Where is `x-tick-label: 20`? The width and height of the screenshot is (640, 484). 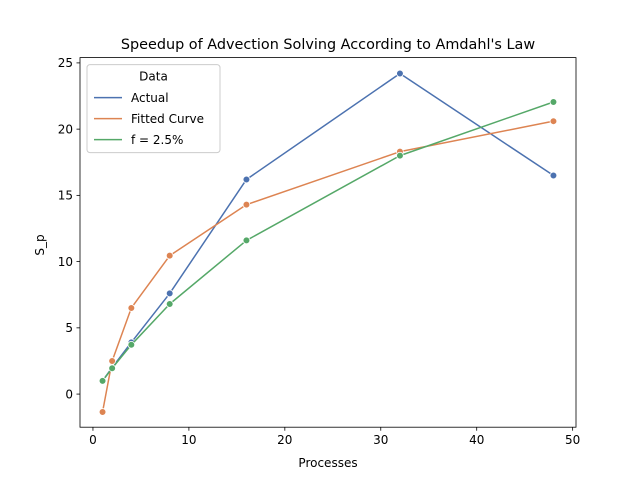
x-tick-label: 20 is located at coordinates (284, 440).